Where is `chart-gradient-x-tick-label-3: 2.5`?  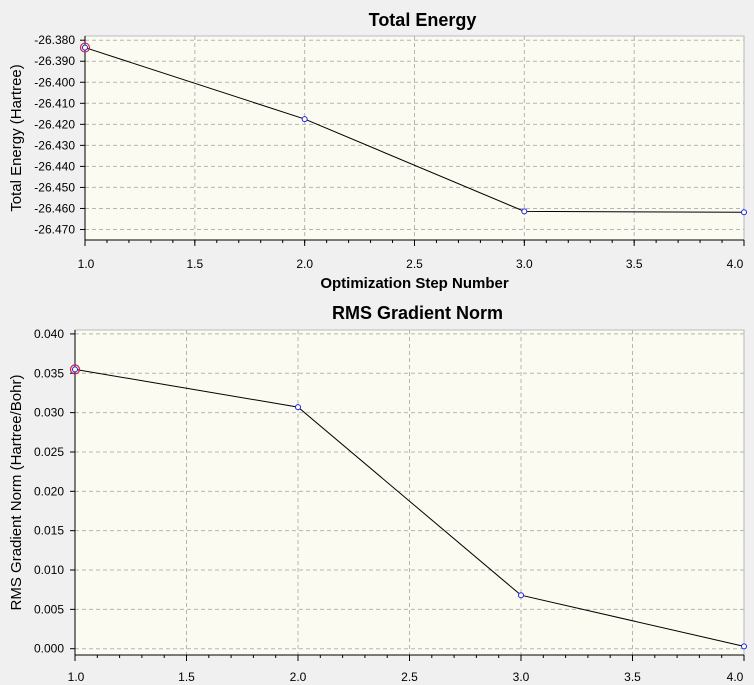 chart-gradient-x-tick-label-3: 2.5 is located at coordinates (409, 677).